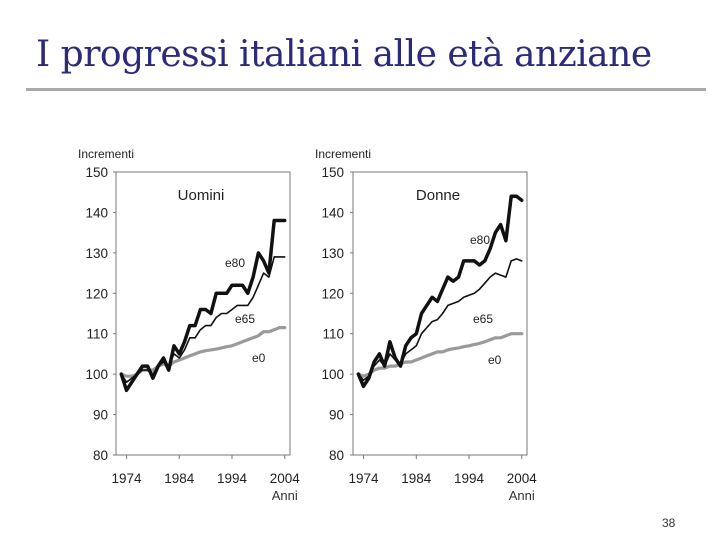 The height and width of the screenshot is (540, 720). What do you see at coordinates (344, 54) in the screenshot?
I see `slide-title: I progressi italiani alle età anziane` at bounding box center [344, 54].